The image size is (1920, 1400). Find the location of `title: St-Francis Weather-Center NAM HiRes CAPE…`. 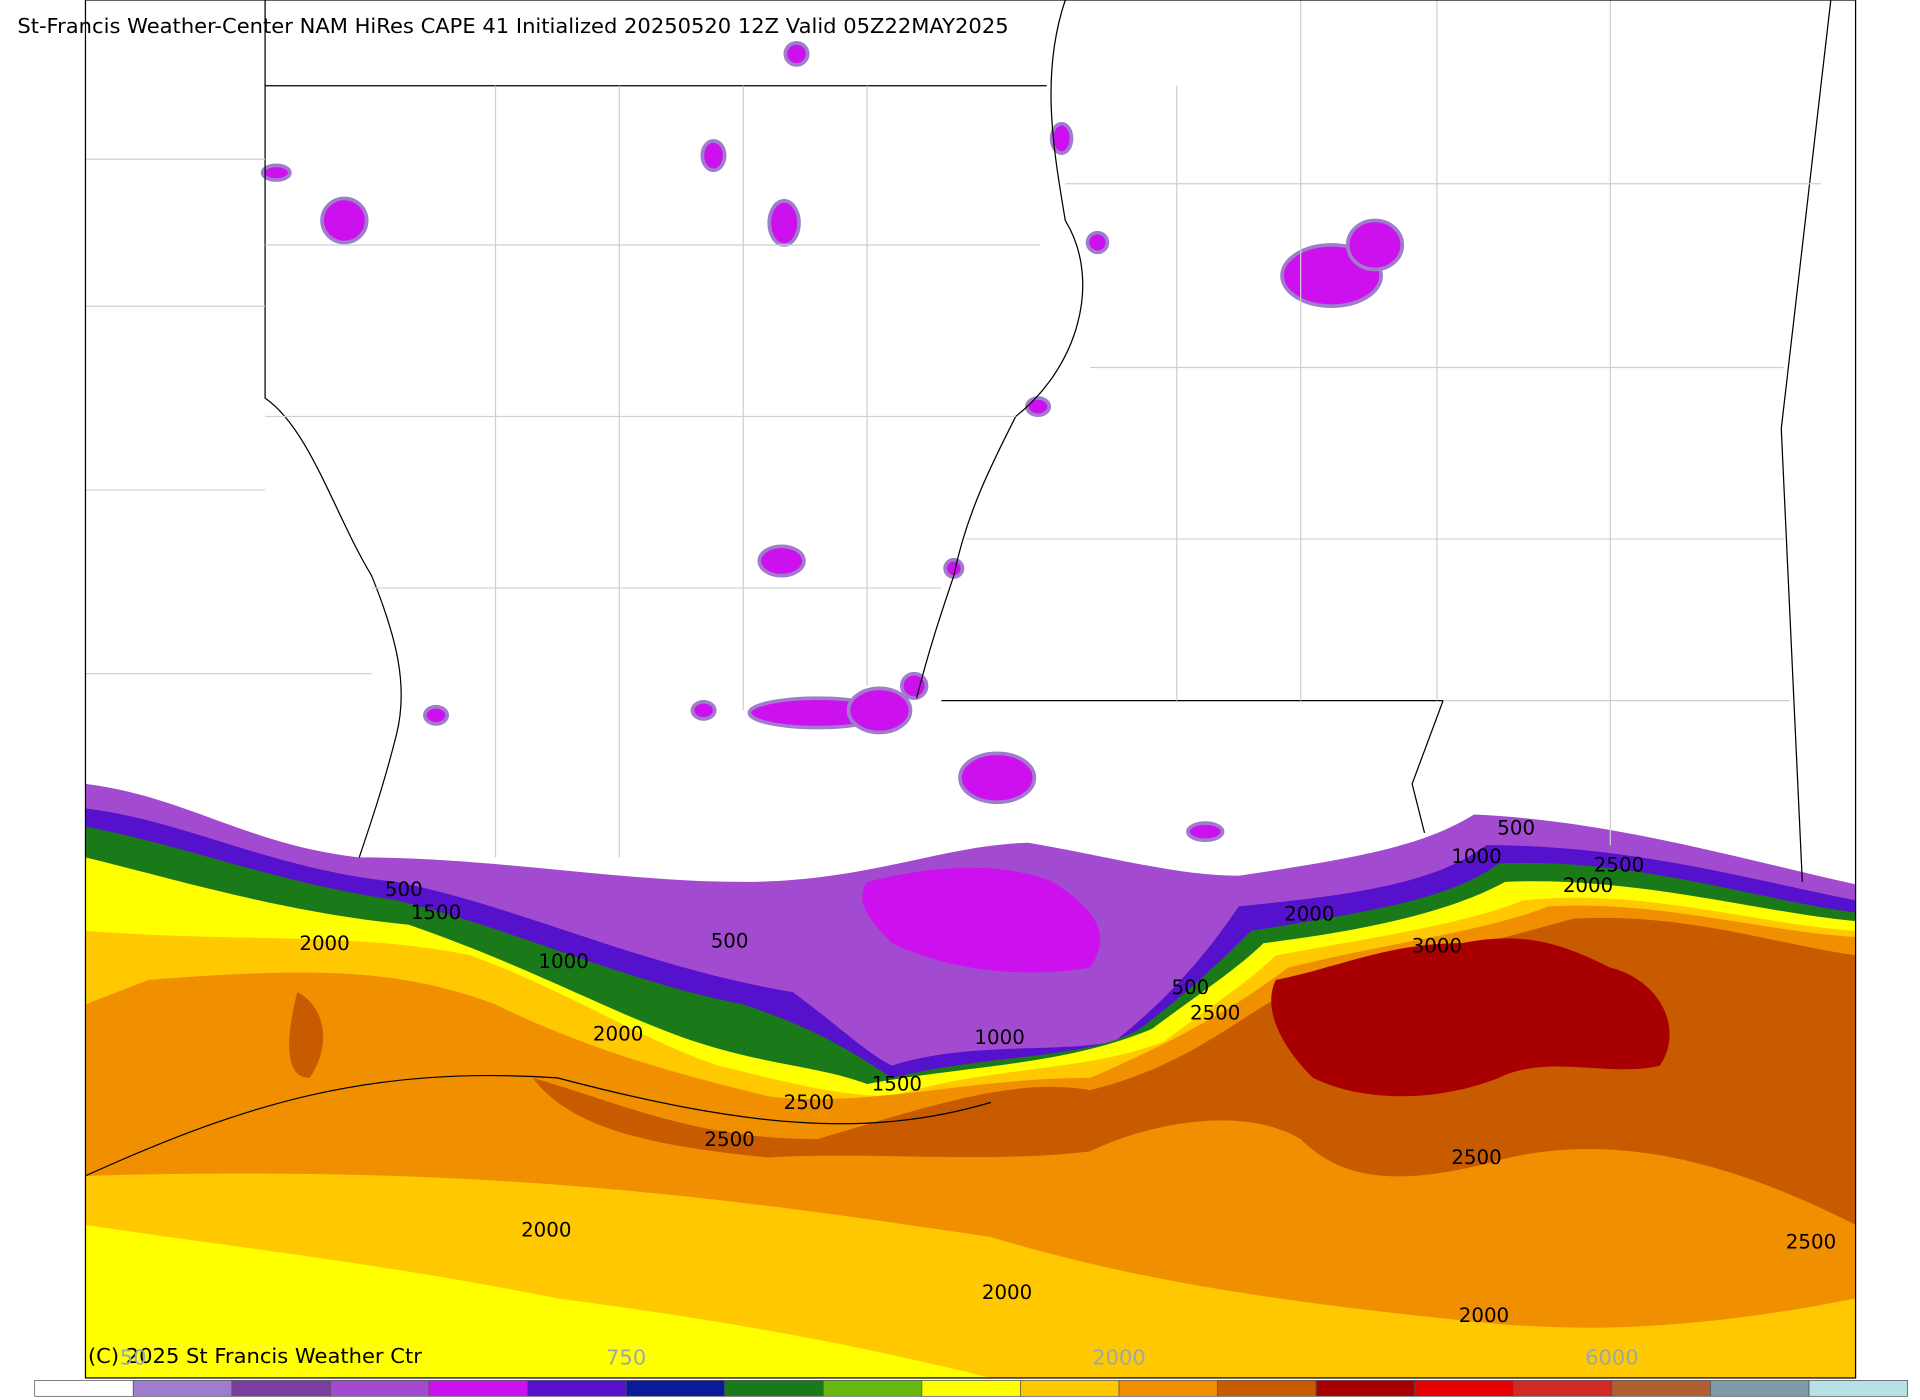

title: St-Francis Weather-Center NAM HiRes CAPE… is located at coordinates (512, 26).